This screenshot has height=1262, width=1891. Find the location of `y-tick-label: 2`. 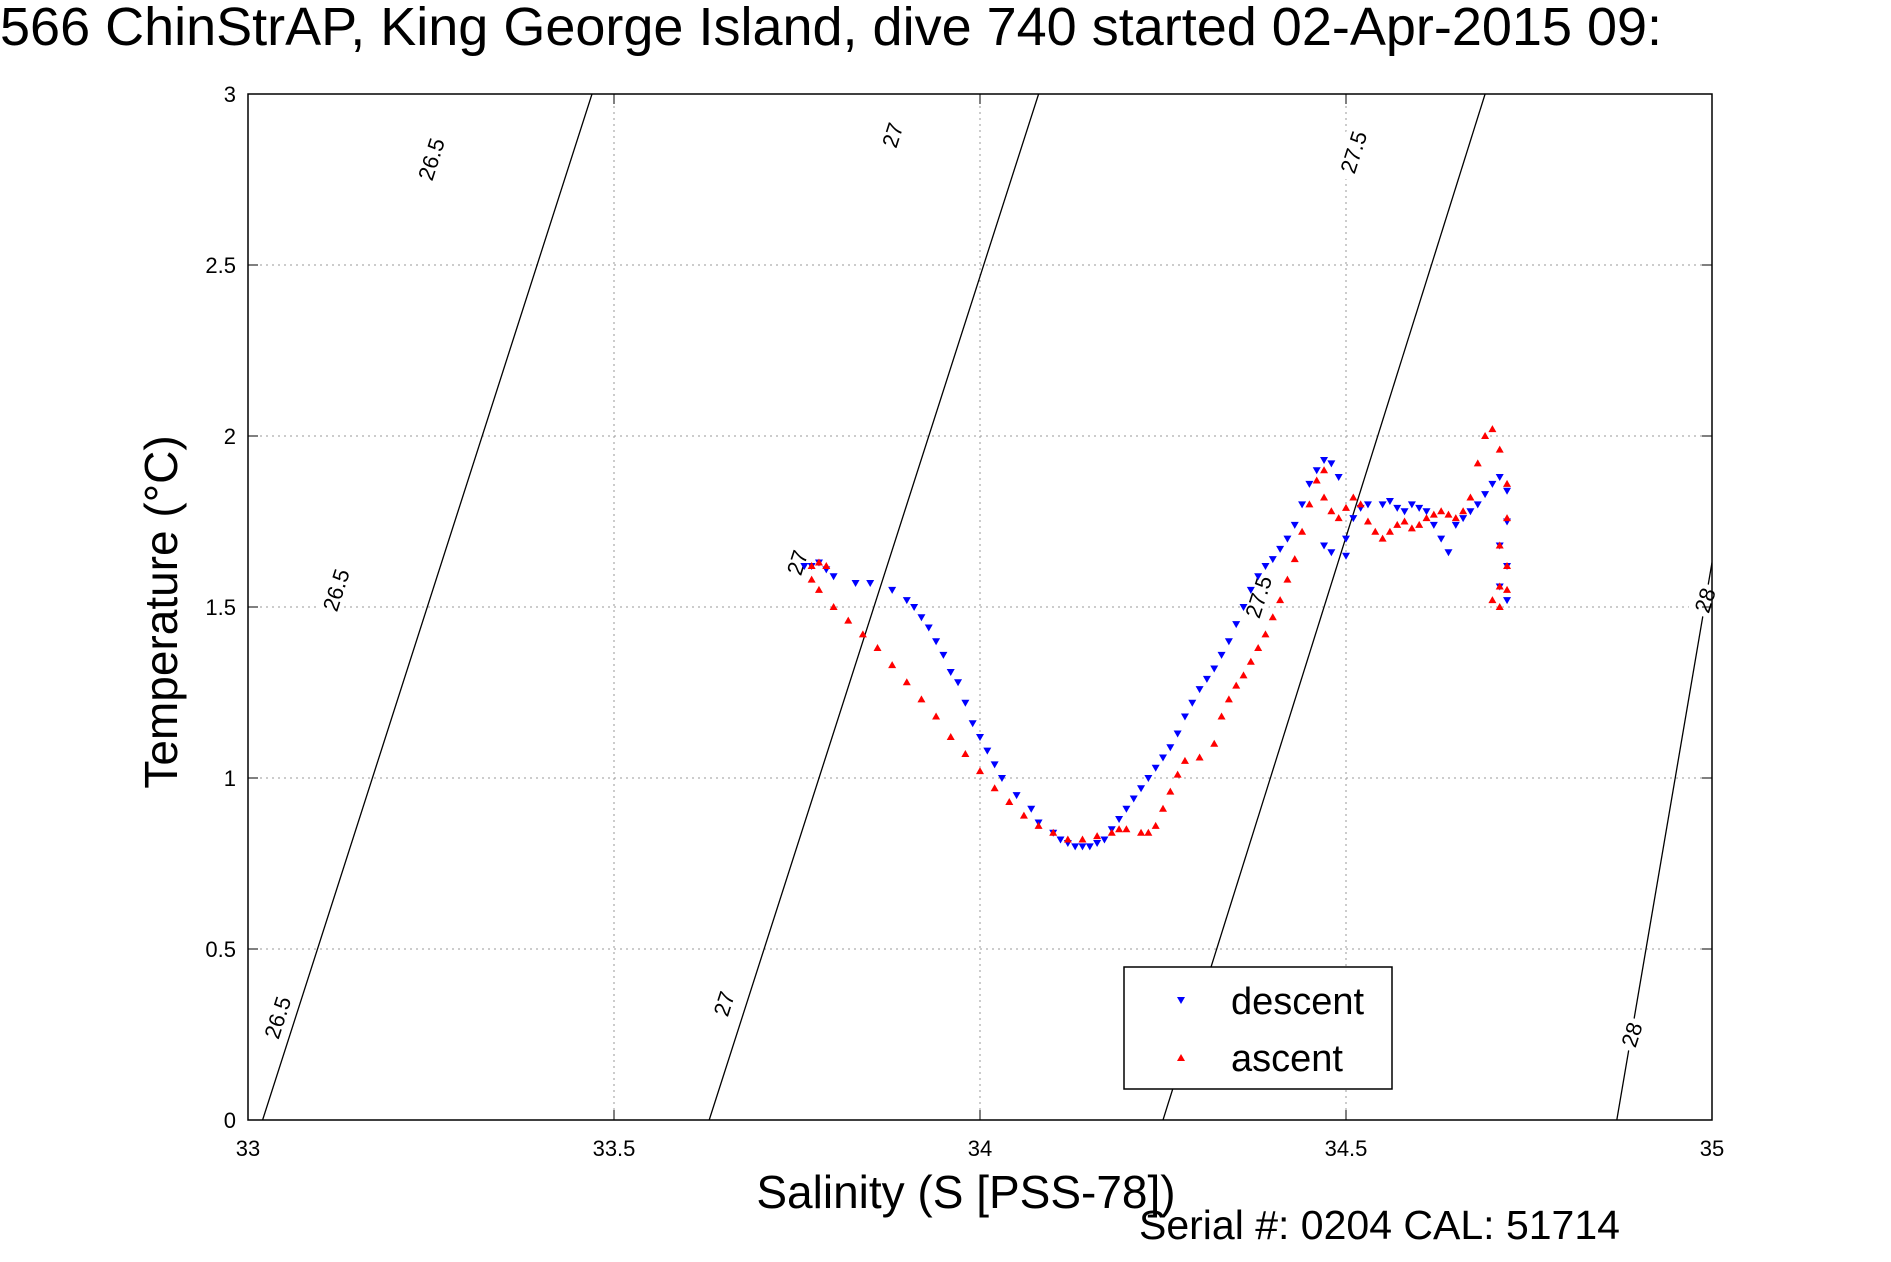

y-tick-label: 2 is located at coordinates (230, 436).